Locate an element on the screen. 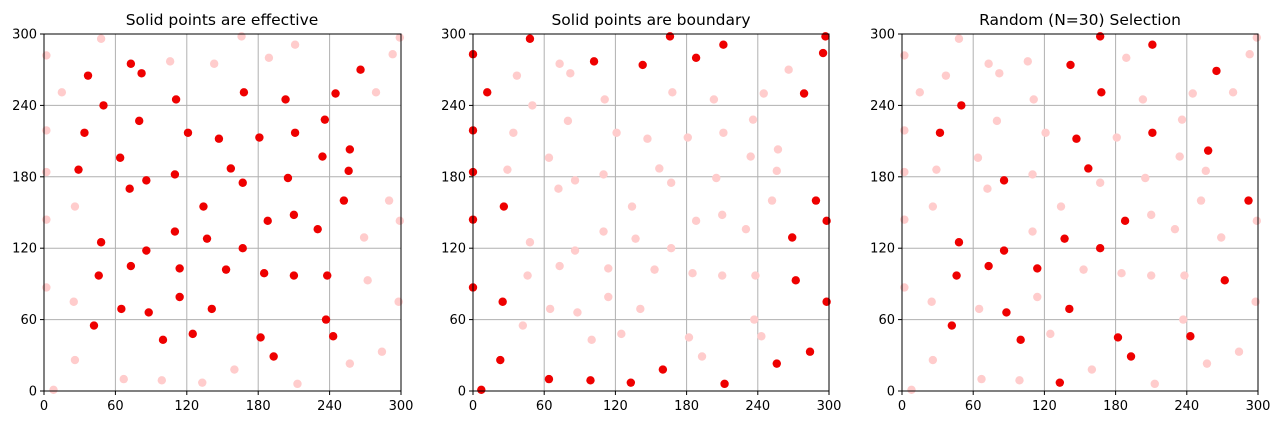 This screenshot has height=426, width=1280. panel-title: Solid points are boundary is located at coordinates (650, 20).